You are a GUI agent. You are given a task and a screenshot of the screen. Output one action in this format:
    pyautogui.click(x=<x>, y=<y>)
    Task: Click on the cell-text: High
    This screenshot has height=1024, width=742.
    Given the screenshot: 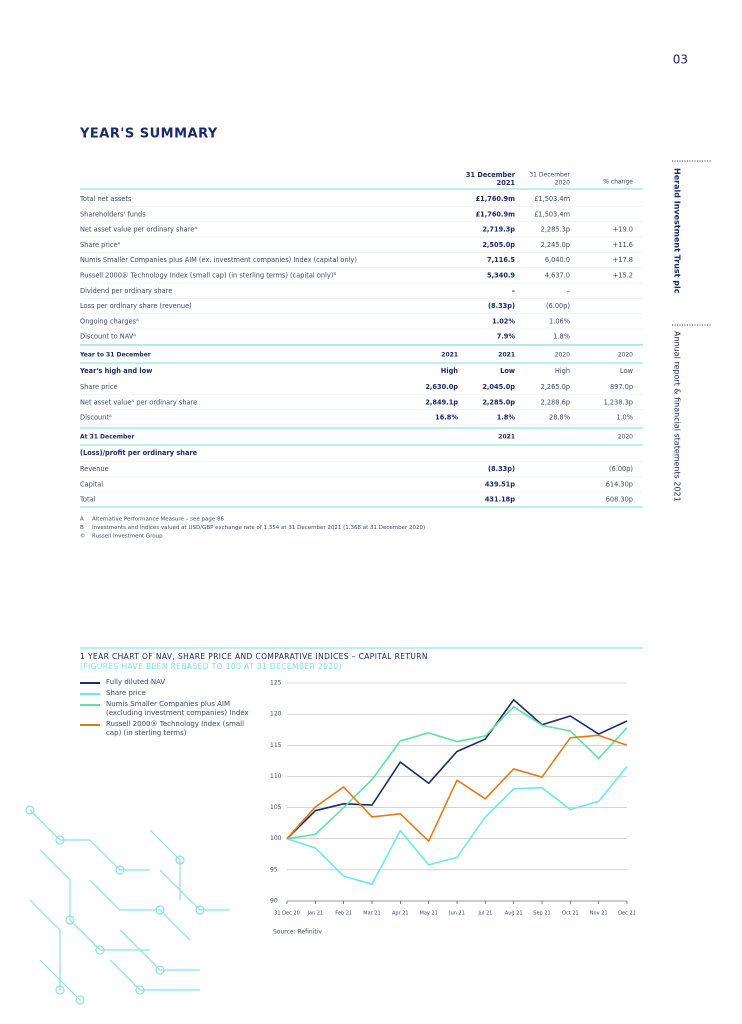 What is the action you would take?
    pyautogui.click(x=562, y=371)
    